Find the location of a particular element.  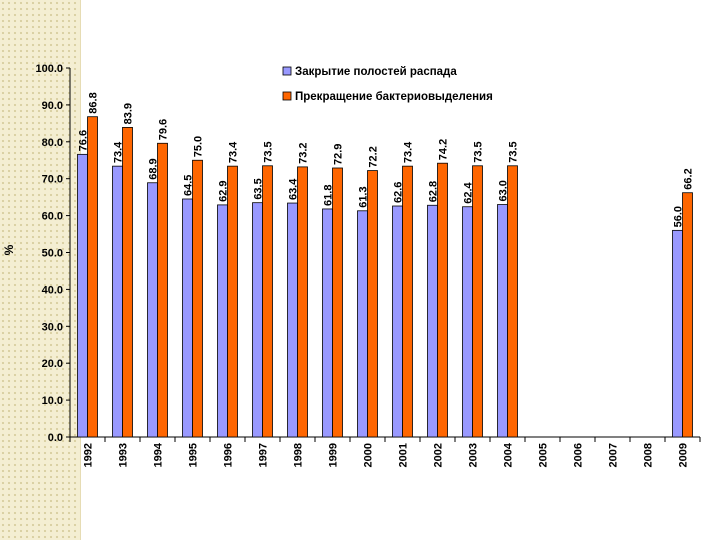

data-label-series-1-1998: 63.4 is located at coordinates (294, 189).